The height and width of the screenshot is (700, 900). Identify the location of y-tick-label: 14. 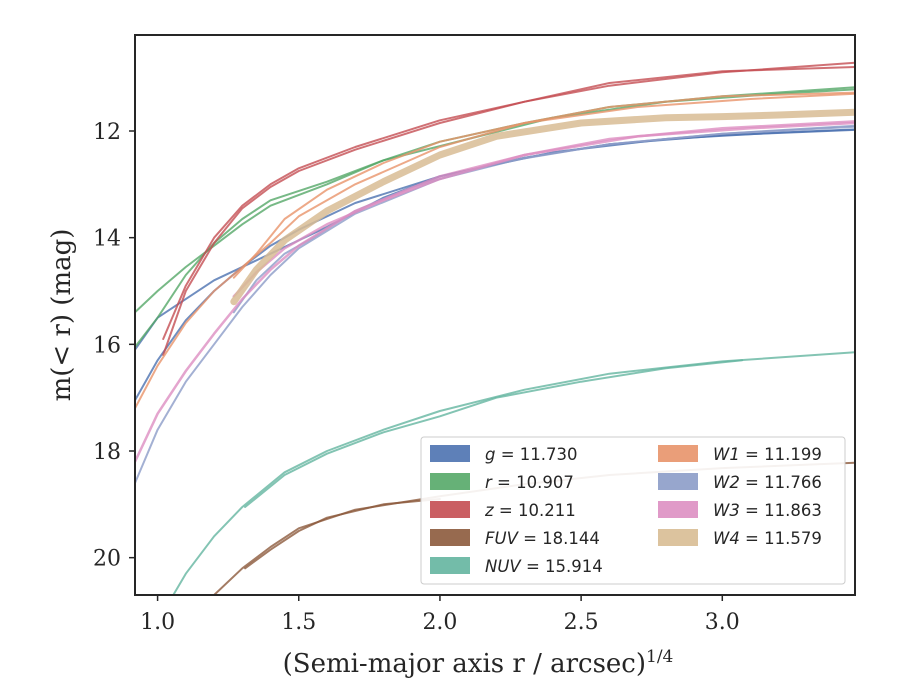
(107, 239).